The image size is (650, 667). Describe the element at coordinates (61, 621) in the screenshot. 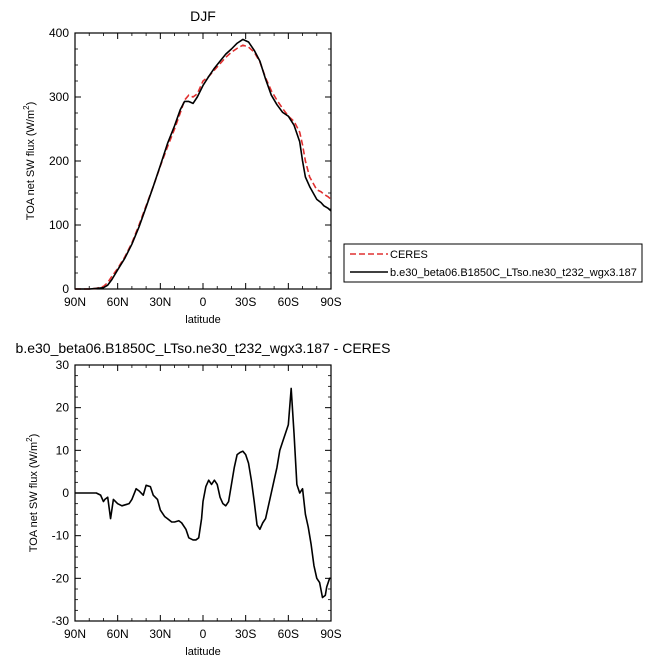

I see `y-tick-label: -30` at that location.